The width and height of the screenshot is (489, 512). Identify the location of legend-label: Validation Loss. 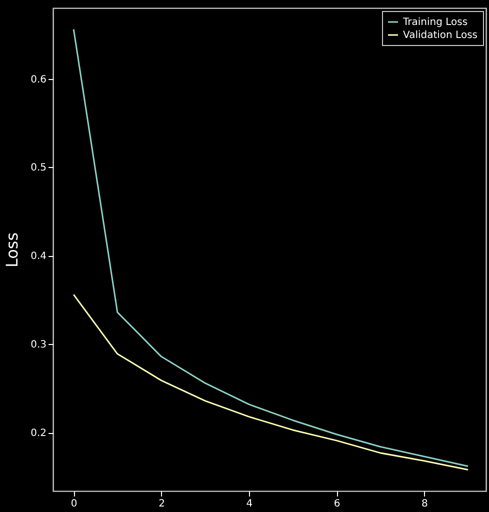
(440, 35).